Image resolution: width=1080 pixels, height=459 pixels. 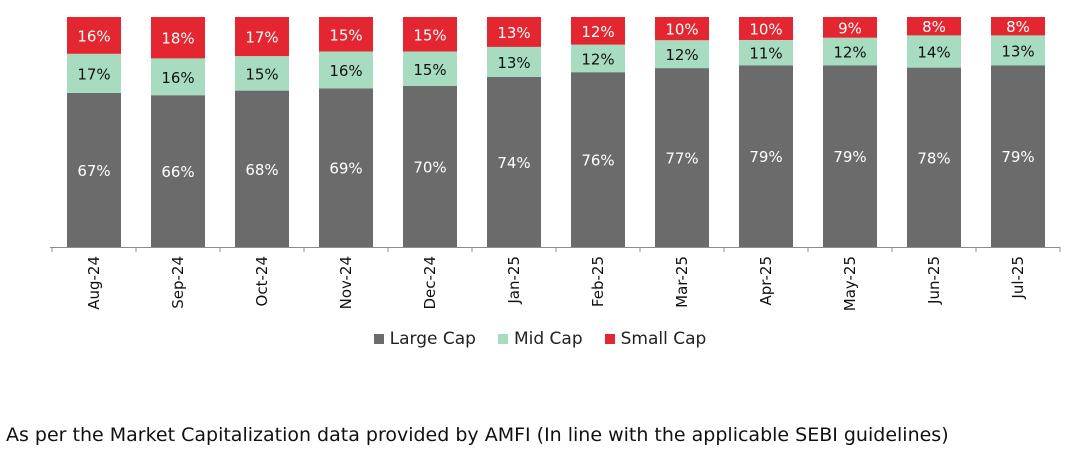 I want to click on legend-label-mid-cap: Mid Cap, so click(x=548, y=339).